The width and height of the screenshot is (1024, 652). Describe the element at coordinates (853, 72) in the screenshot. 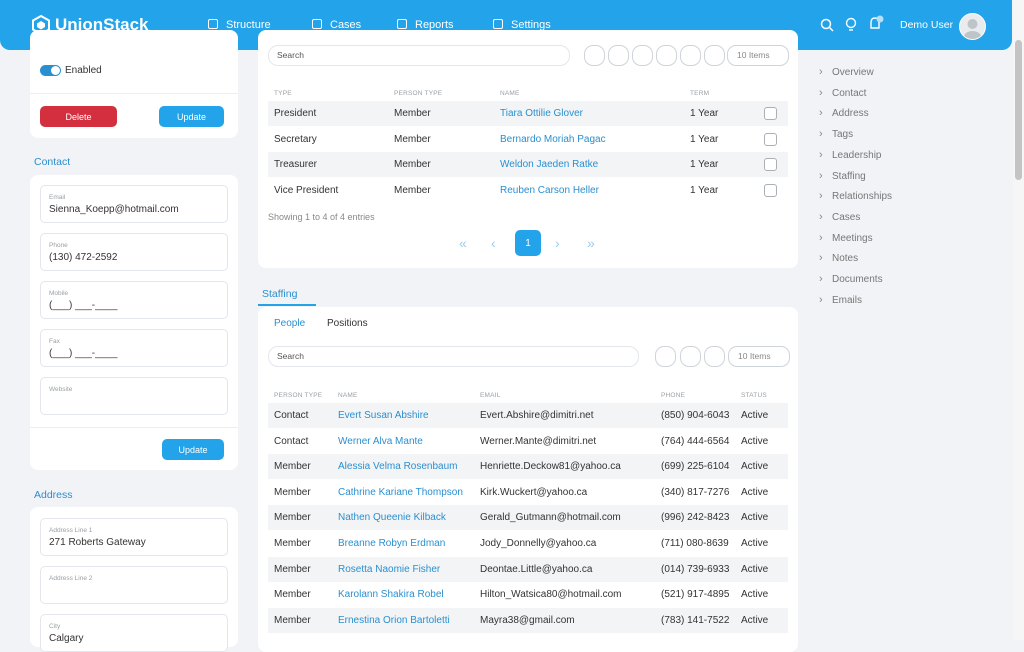

I see `sidebar-link: Overview` at that location.